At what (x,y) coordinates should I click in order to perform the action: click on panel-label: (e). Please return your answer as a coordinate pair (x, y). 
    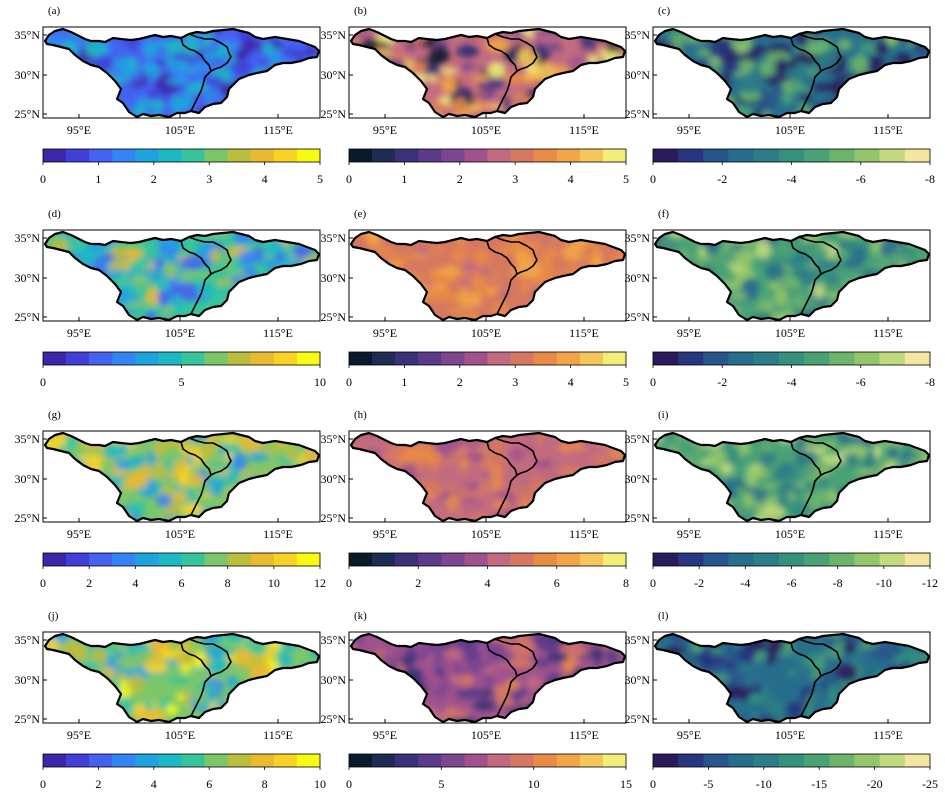
    Looking at the image, I should click on (360, 214).